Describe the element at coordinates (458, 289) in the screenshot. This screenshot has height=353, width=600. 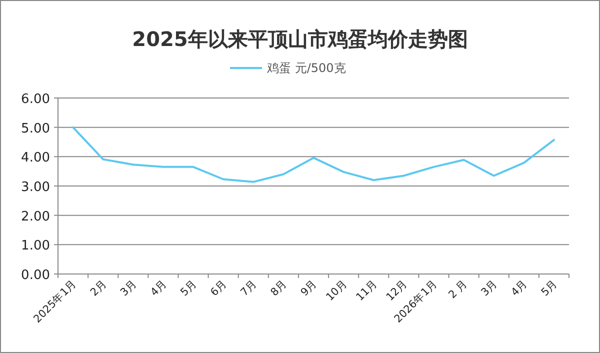
I see `x-tick-label: 2 月` at that location.